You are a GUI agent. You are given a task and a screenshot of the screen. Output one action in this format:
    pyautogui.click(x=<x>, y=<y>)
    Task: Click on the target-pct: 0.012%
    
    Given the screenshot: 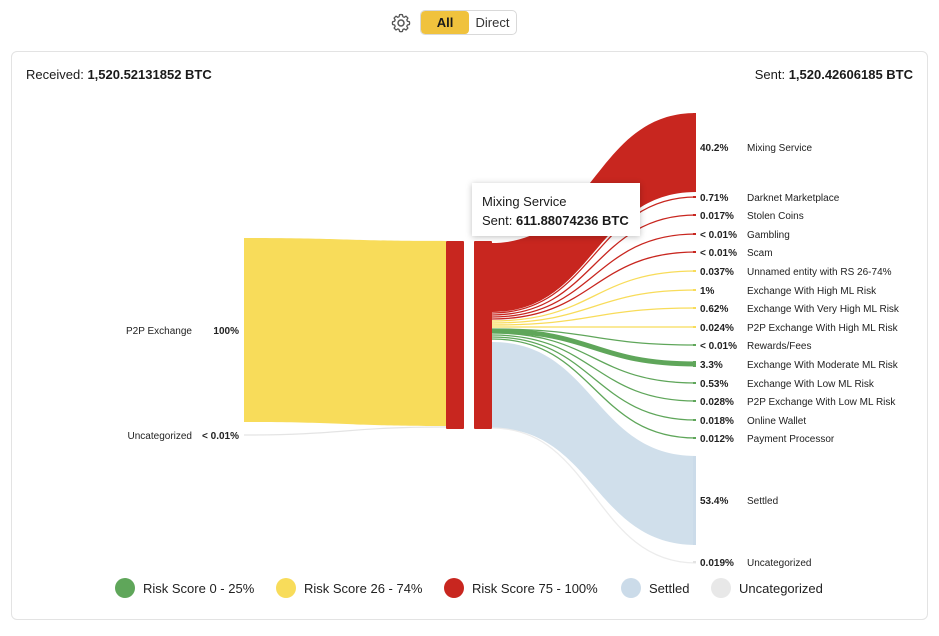 What is the action you would take?
    pyautogui.click(x=717, y=439)
    